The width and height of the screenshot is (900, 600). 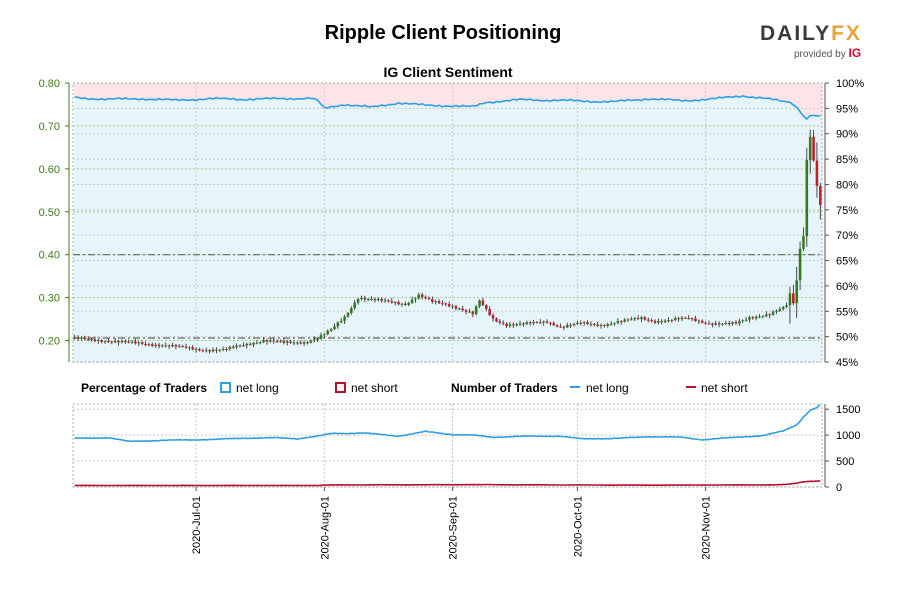 What do you see at coordinates (447, 108) in the screenshot?
I see `percentage-line-layer` at bounding box center [447, 108].